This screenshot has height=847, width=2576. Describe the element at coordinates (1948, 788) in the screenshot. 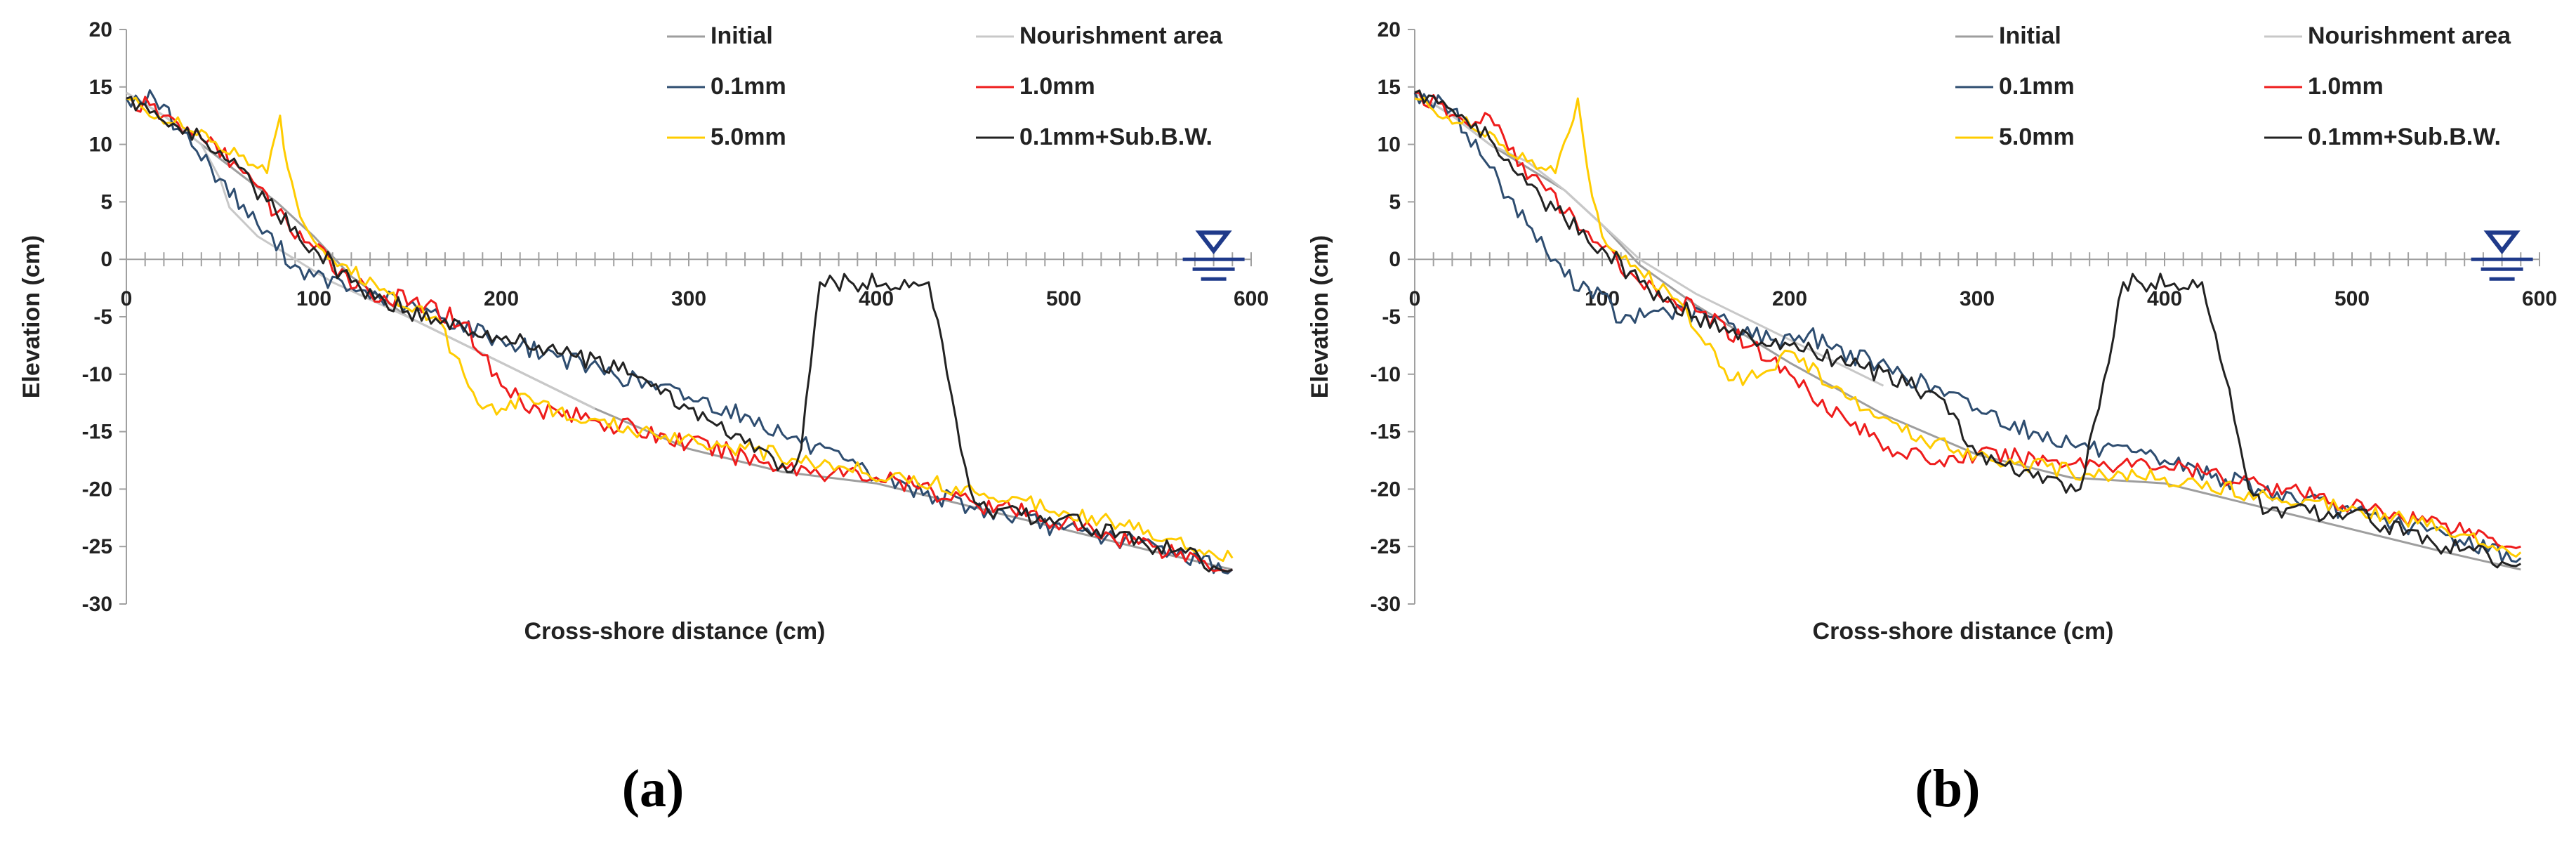

I see `panel-label-b: (b)` at that location.